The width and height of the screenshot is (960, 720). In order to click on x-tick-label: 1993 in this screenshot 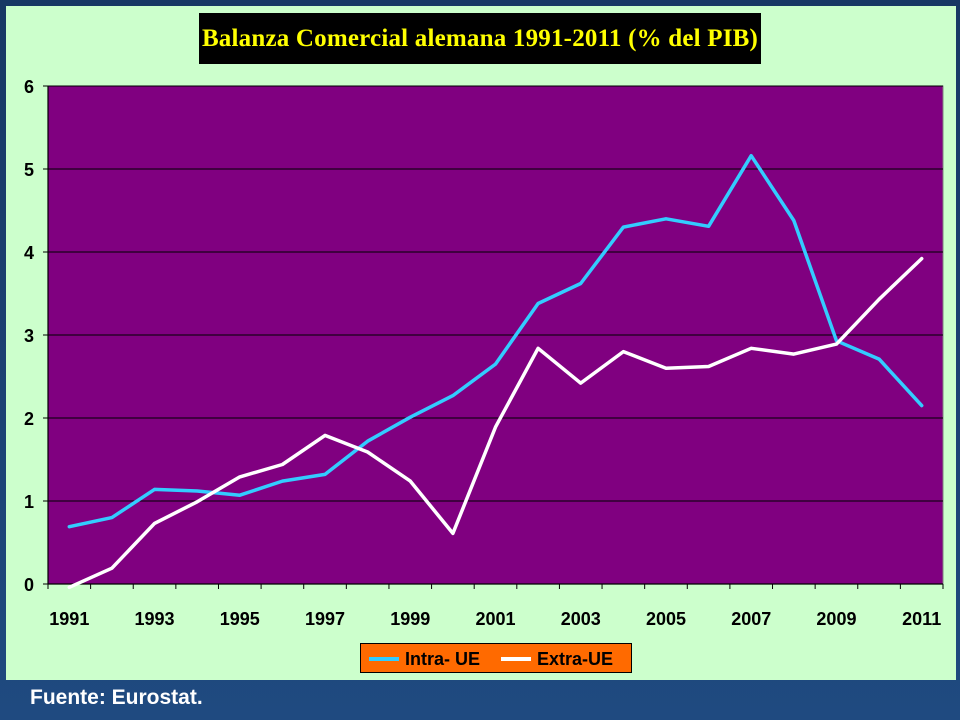, I will do `click(155, 619)`.